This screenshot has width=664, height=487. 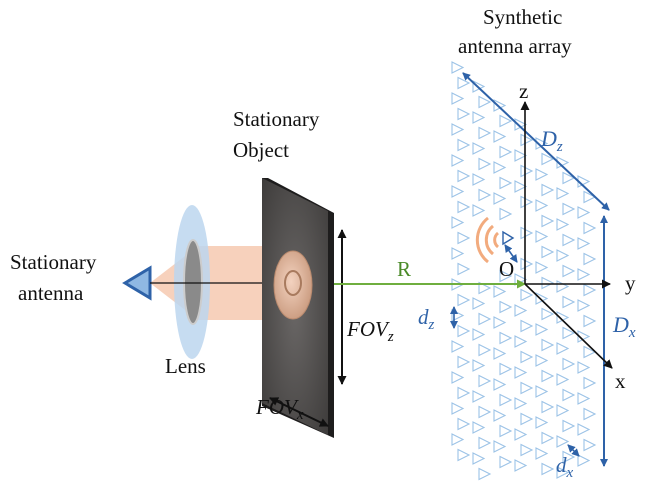 I want to click on object-coin-relief, so click(x=293, y=283).